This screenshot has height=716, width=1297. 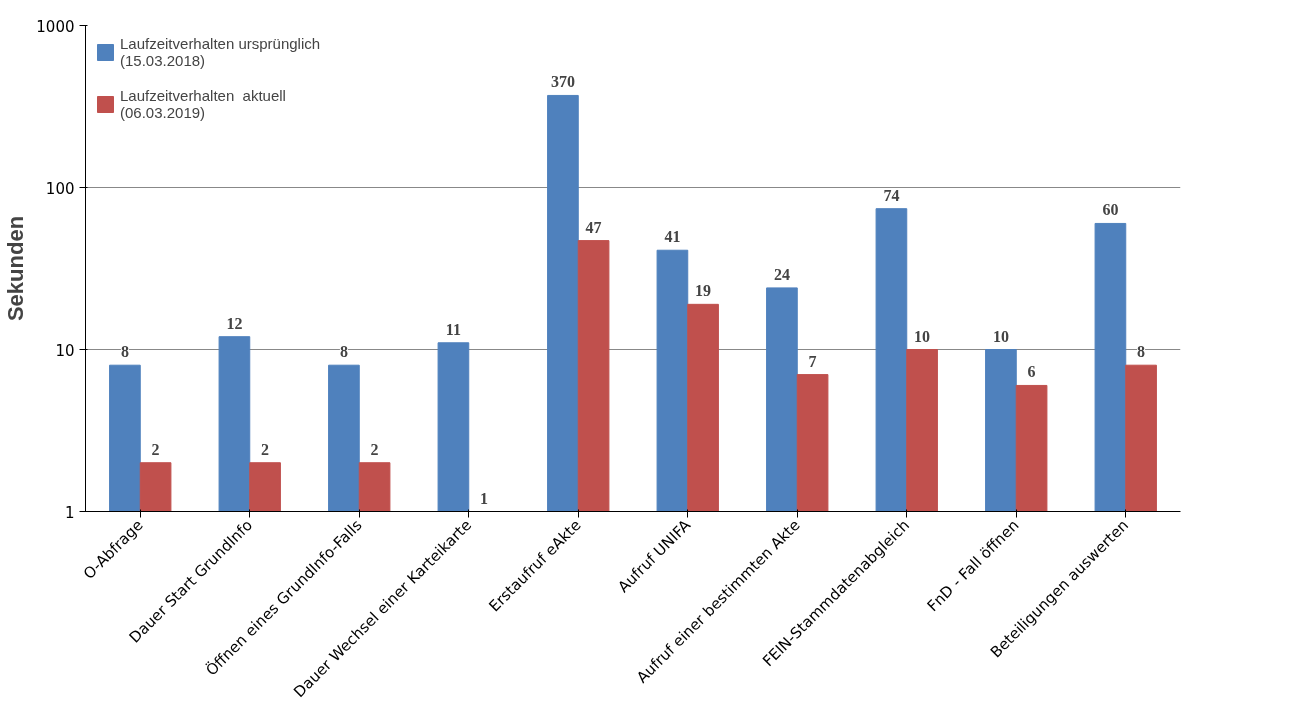 What do you see at coordinates (672, 237) in the screenshot?
I see `data-label: 41` at bounding box center [672, 237].